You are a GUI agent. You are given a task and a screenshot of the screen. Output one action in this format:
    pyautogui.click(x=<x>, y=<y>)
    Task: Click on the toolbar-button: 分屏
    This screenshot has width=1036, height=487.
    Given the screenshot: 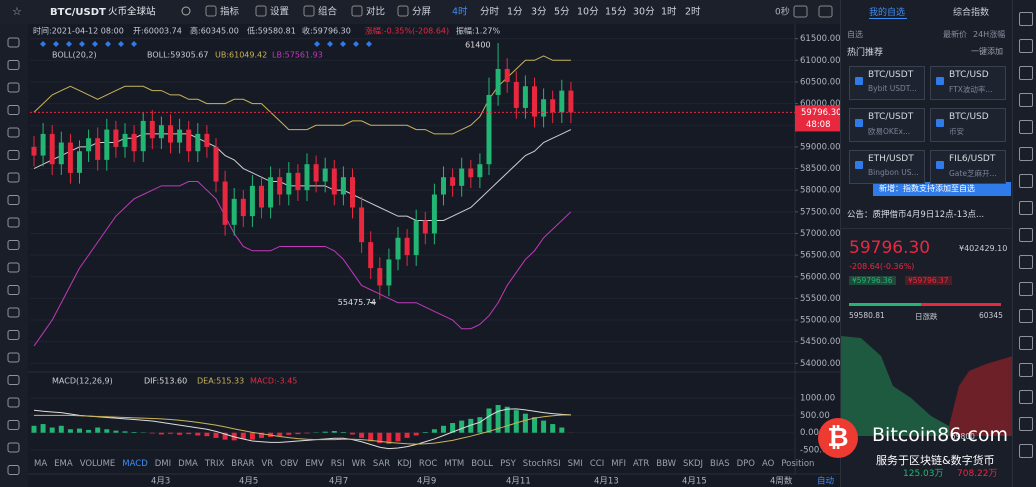 What is the action you would take?
    pyautogui.click(x=421, y=12)
    